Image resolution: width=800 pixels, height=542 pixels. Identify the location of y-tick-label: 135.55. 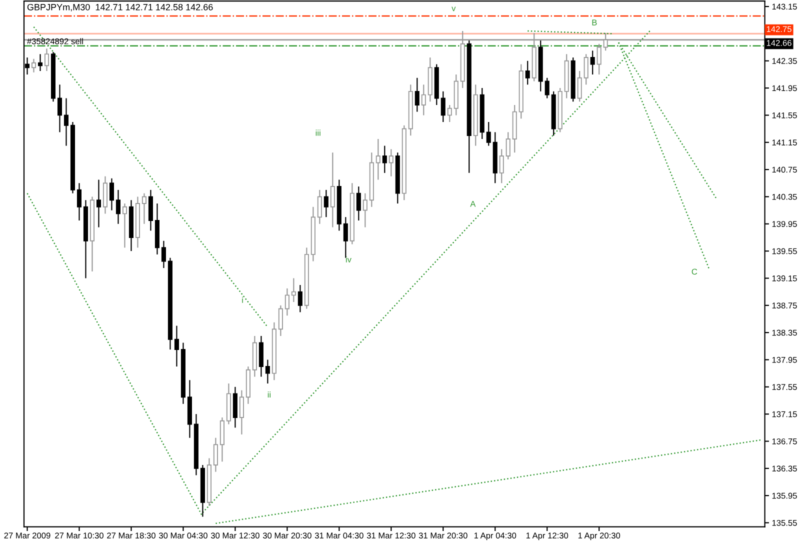
(784, 523).